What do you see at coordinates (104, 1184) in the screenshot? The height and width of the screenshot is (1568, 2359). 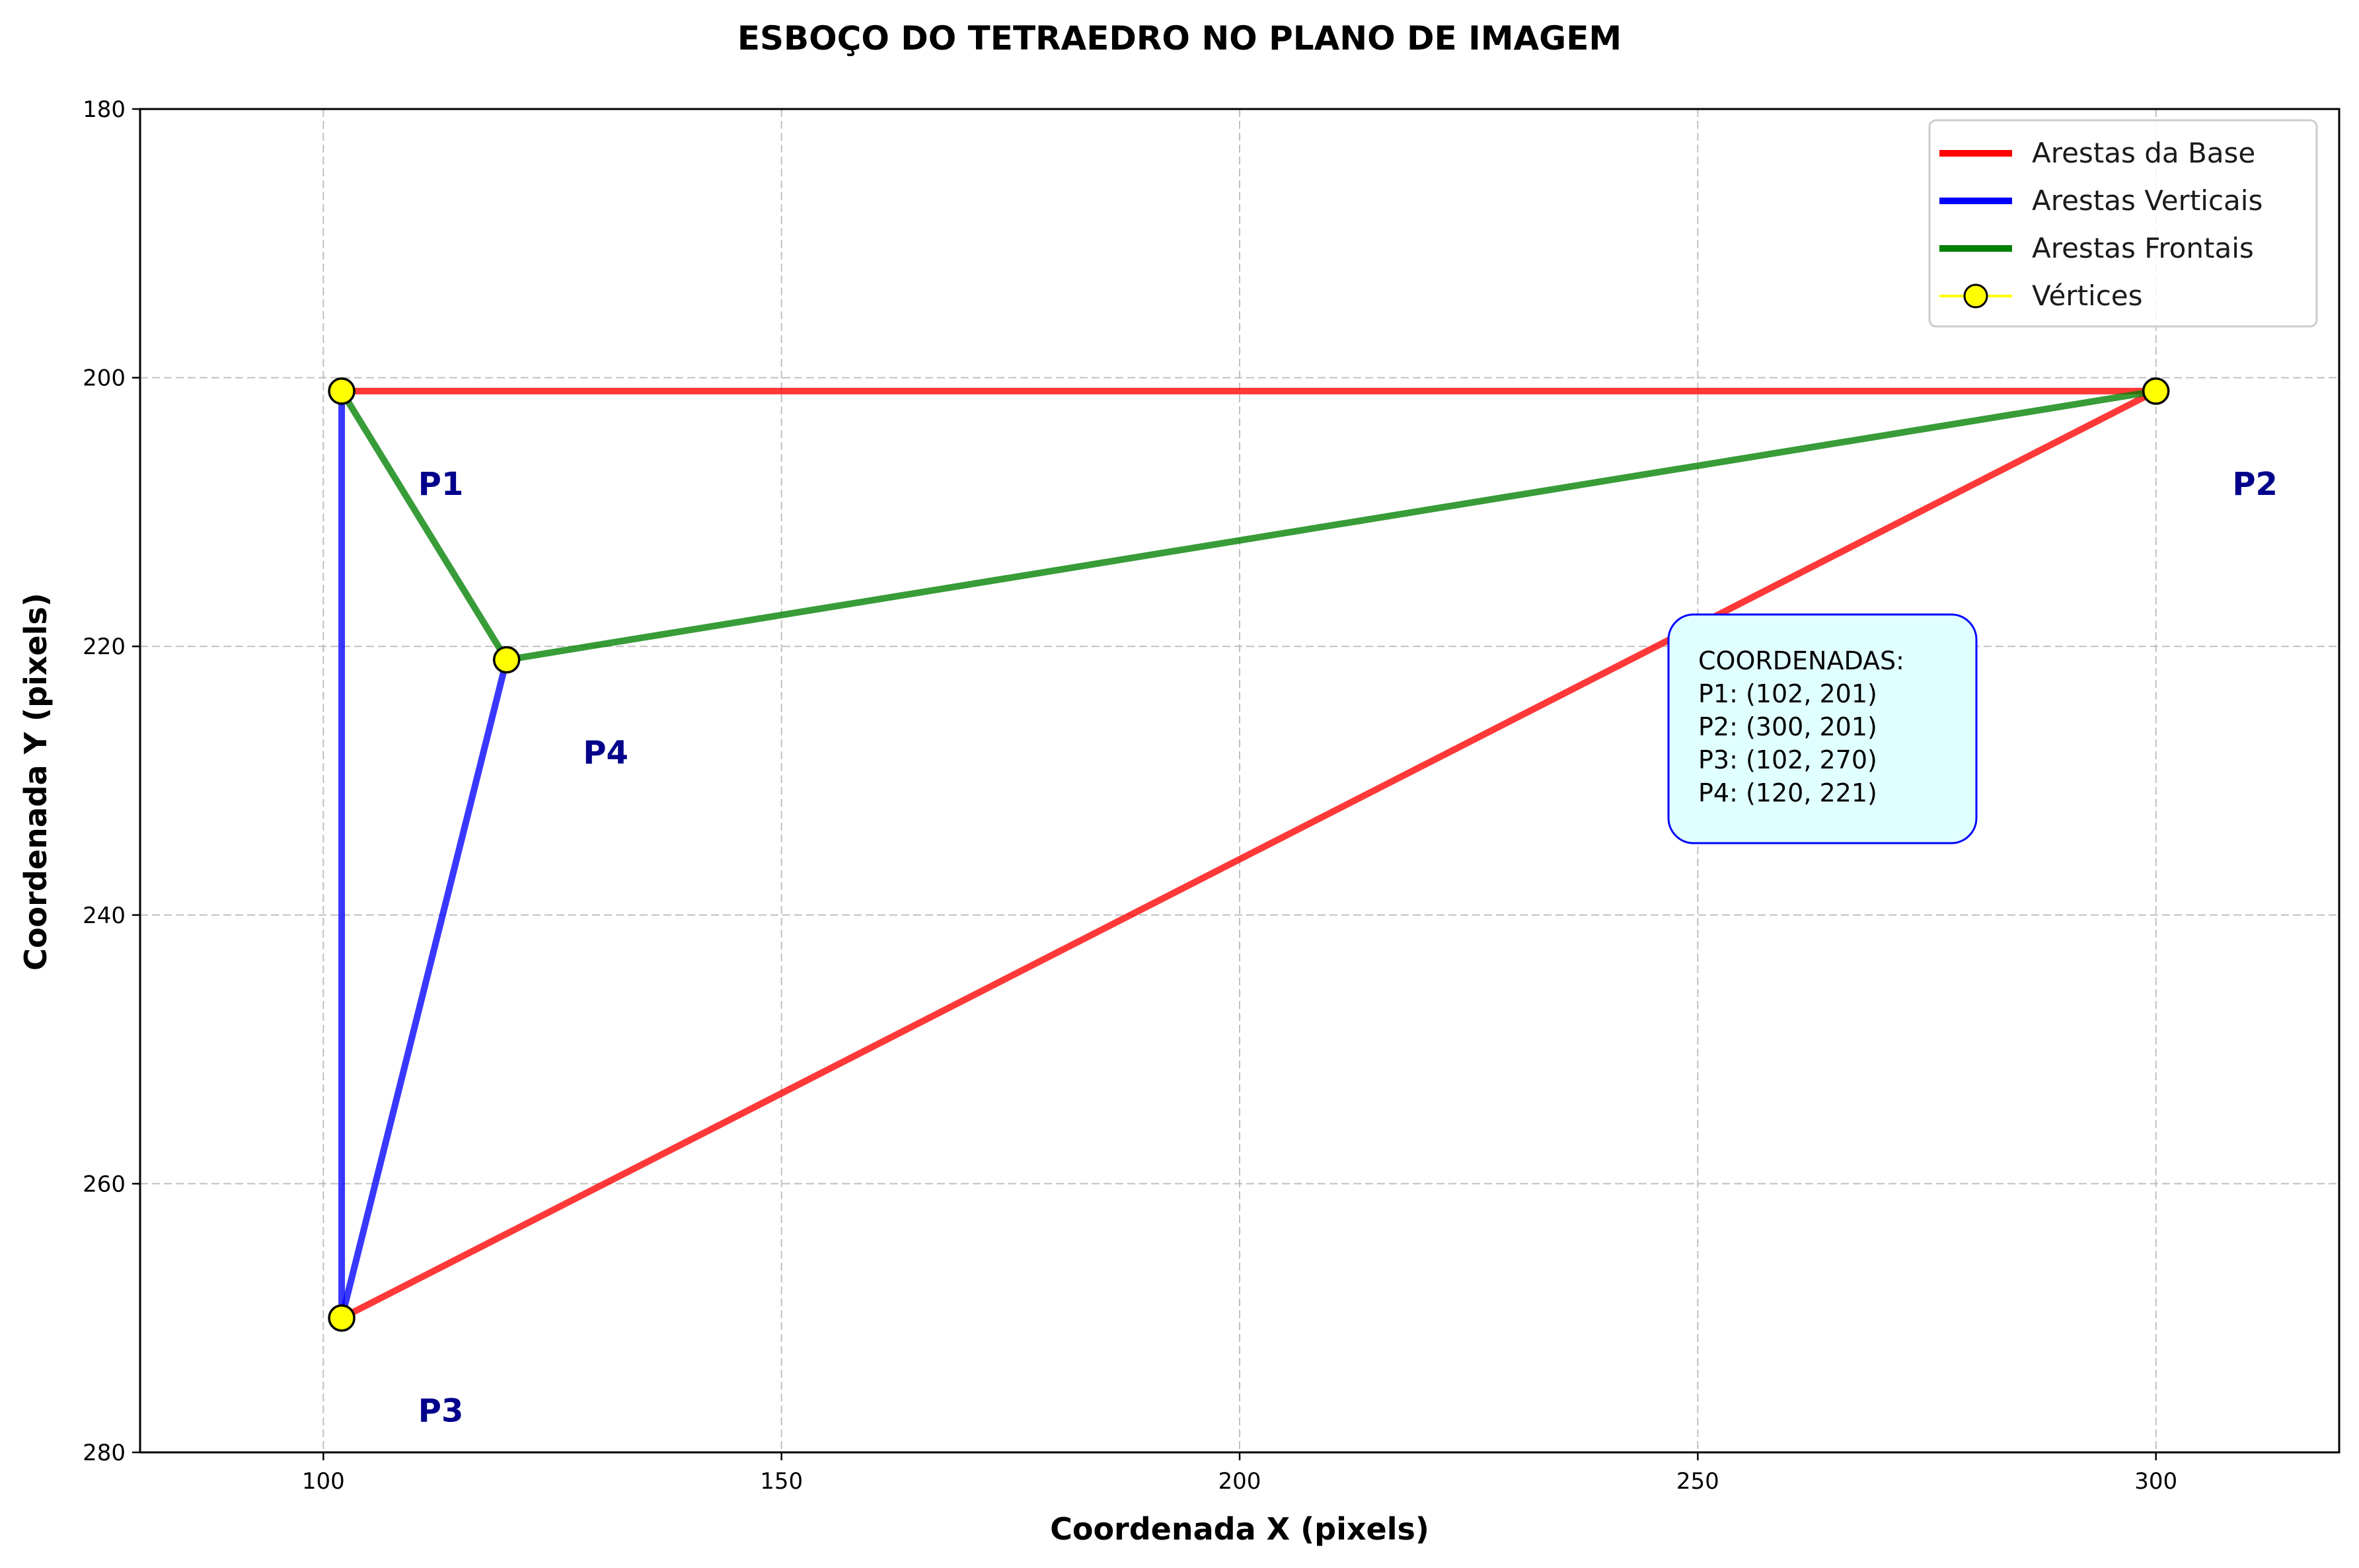 I see `y-tick-label: 260` at bounding box center [104, 1184].